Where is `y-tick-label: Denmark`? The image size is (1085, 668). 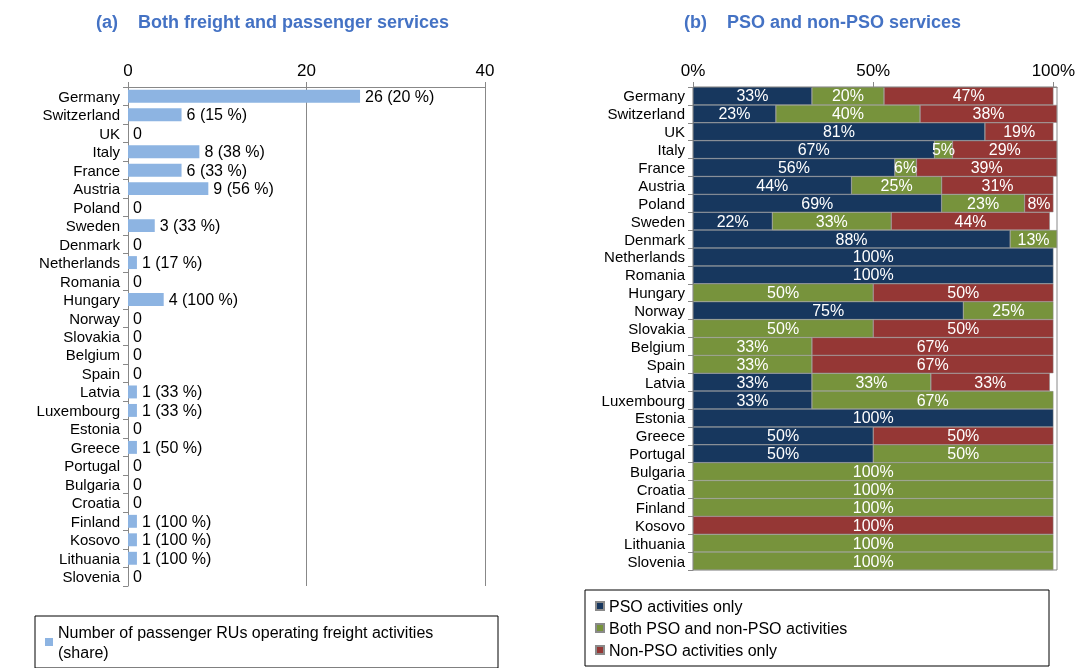 y-tick-label: Denmark is located at coordinates (655, 239).